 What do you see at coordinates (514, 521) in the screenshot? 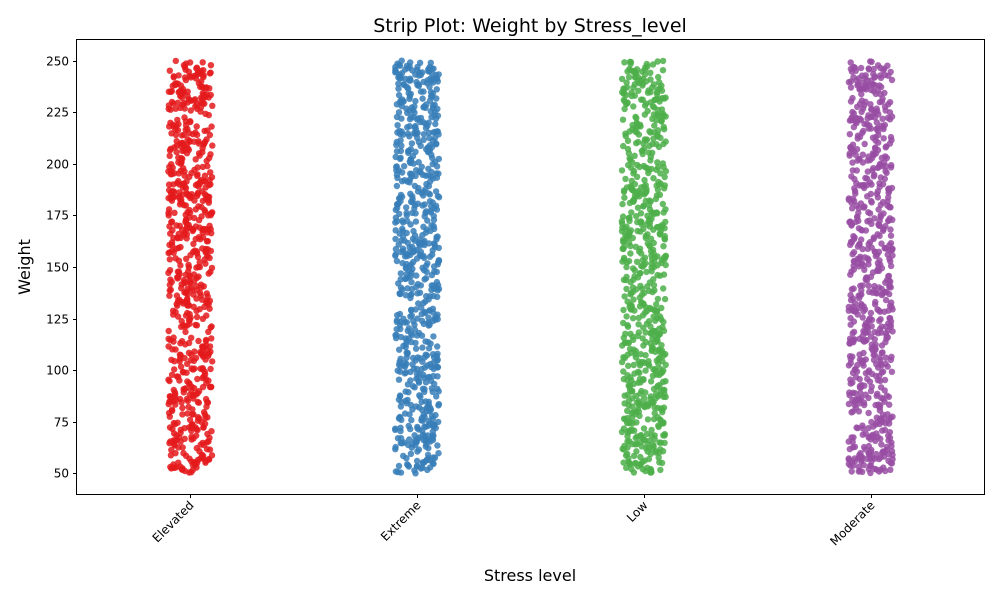
I see `x-axis-ticks: Elevated Extreme Low Moderate` at bounding box center [514, 521].